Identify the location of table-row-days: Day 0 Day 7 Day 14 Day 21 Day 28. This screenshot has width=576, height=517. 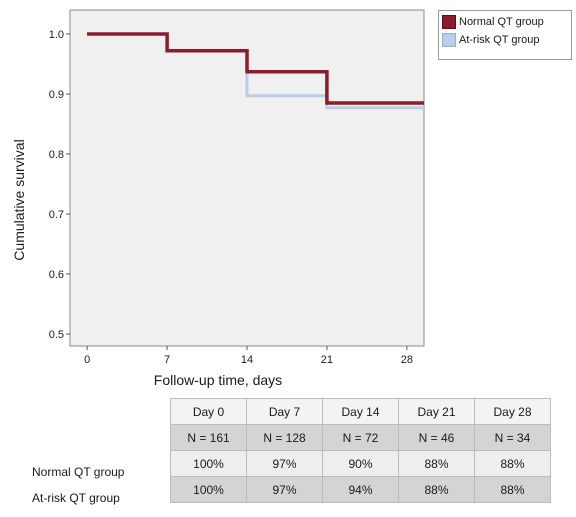
(360, 411).